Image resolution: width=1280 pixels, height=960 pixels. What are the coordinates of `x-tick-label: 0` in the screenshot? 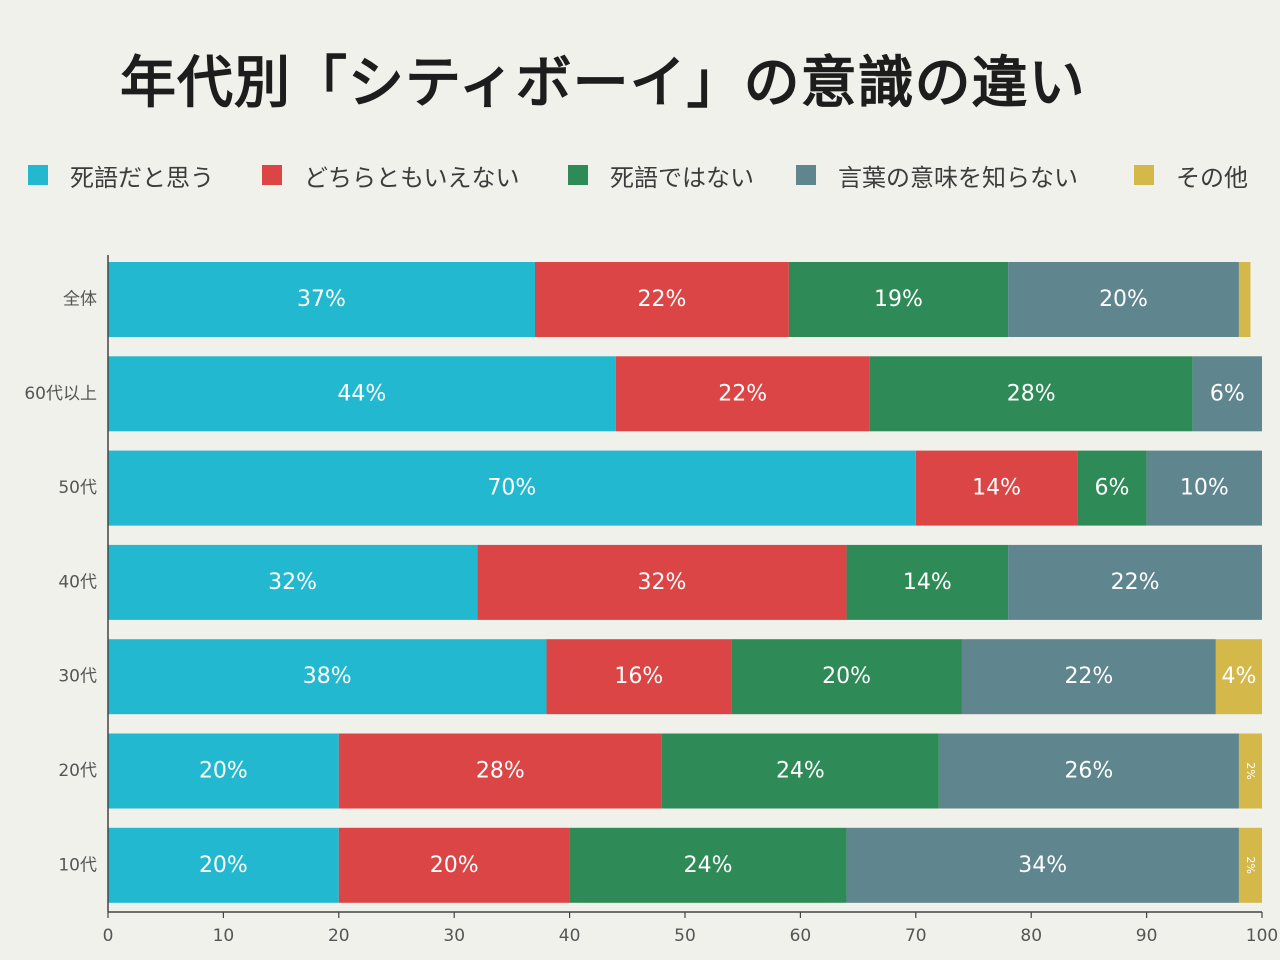 It's located at (108, 936).